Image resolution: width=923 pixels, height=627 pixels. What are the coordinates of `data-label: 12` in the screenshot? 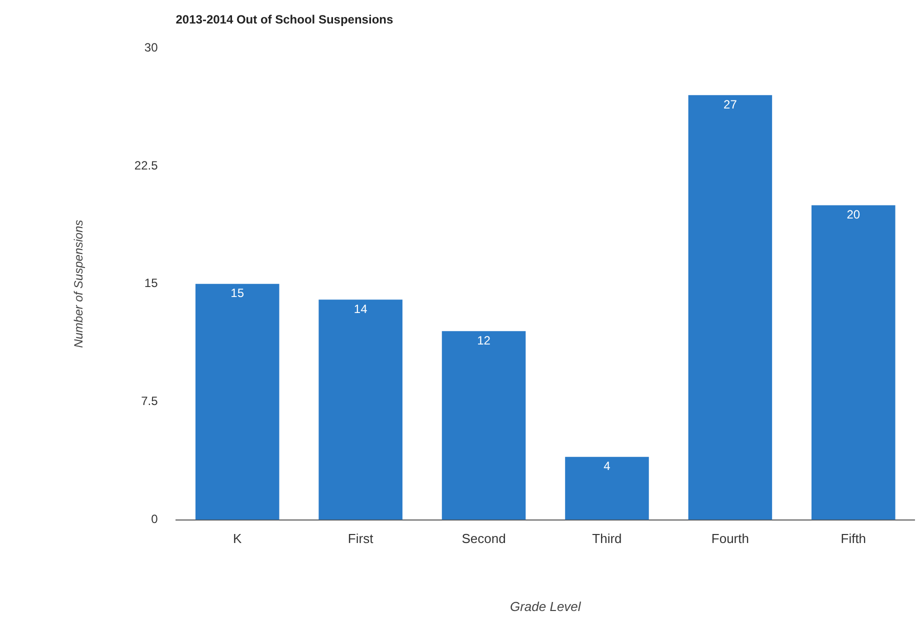 It's located at (484, 340).